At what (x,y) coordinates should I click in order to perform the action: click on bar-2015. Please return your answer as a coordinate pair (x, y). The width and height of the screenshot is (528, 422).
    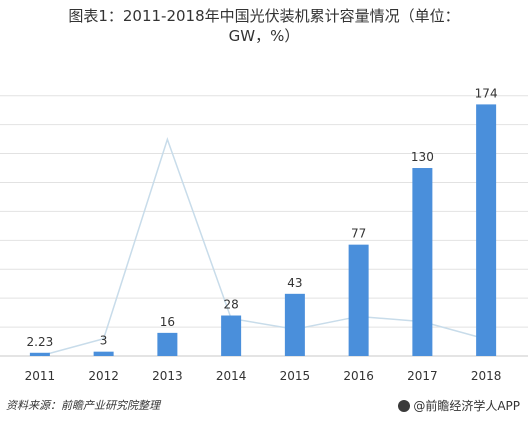
    Looking at the image, I should click on (294, 324).